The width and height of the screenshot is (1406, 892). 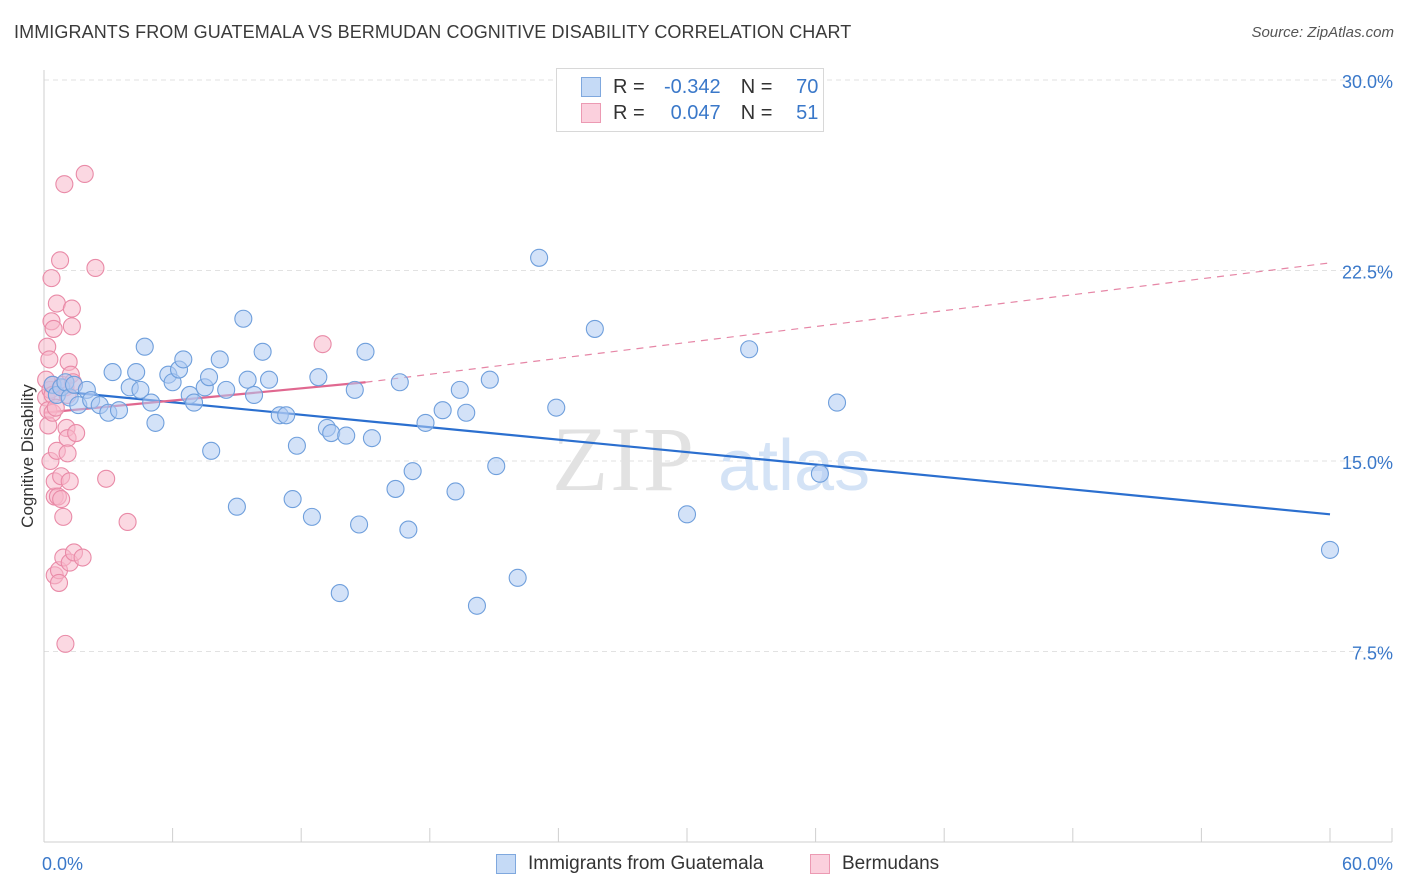 I want to click on y-tick-label: 30.0%, so click(x=1367, y=82).